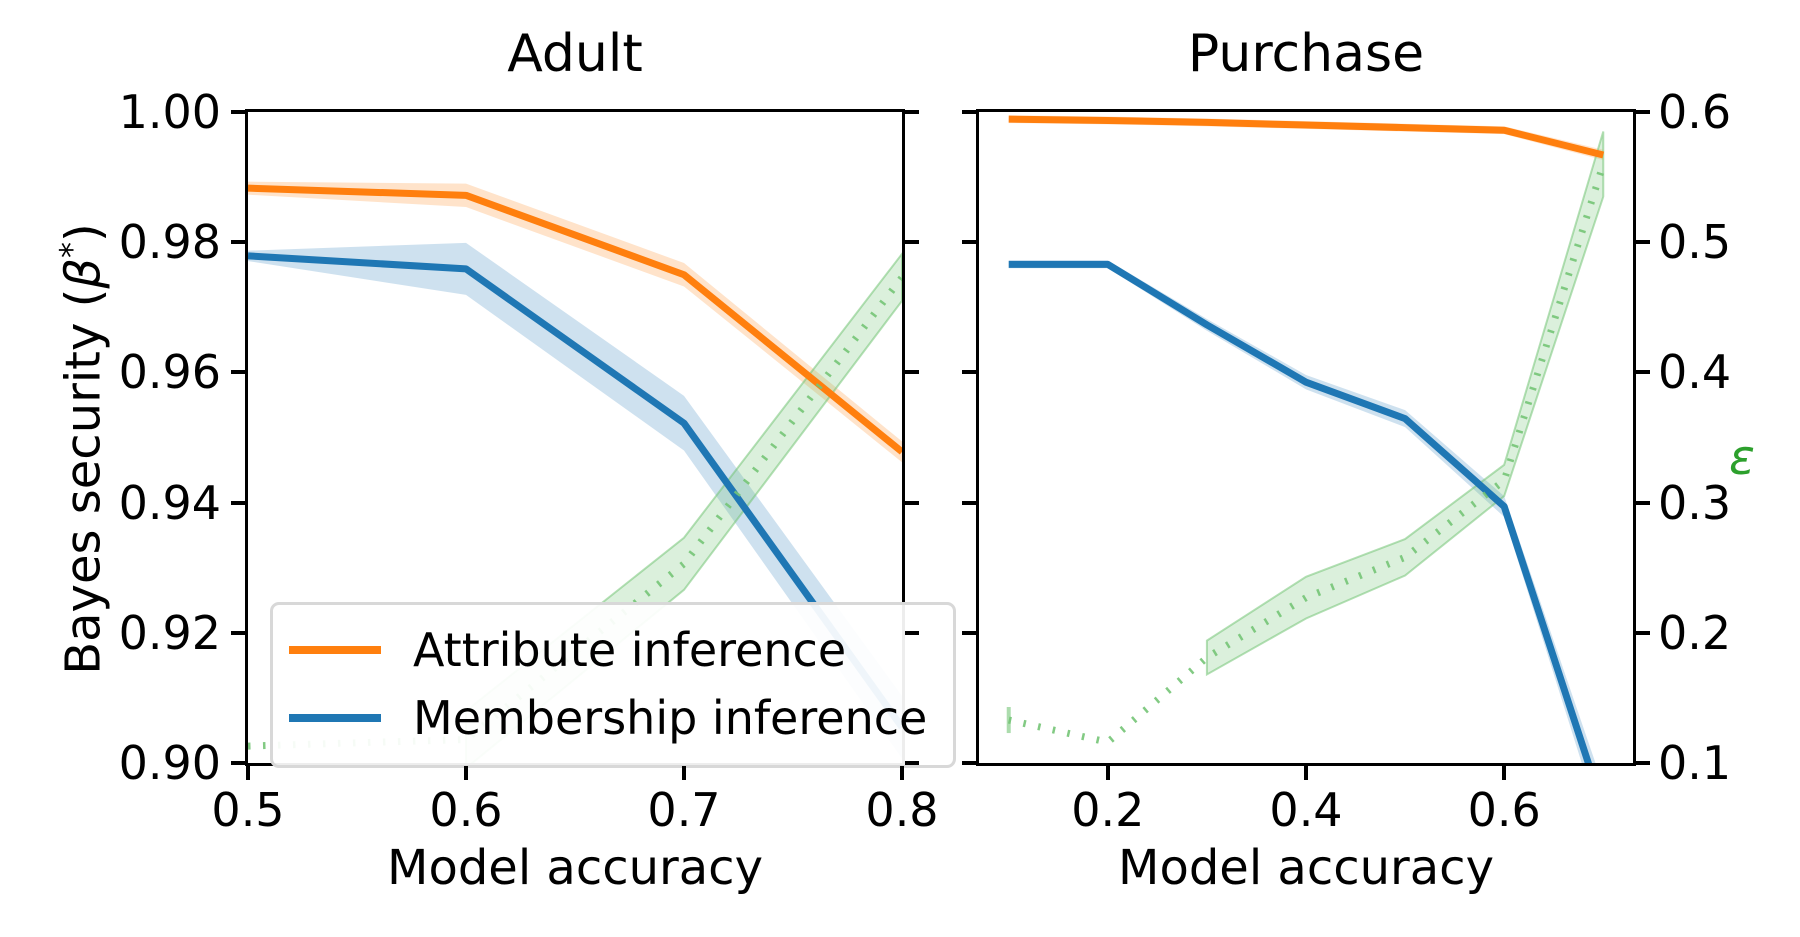 The width and height of the screenshot is (1800, 937). What do you see at coordinates (1742, 458) in the screenshot?
I see `epsilon-axis-label: ε` at bounding box center [1742, 458].